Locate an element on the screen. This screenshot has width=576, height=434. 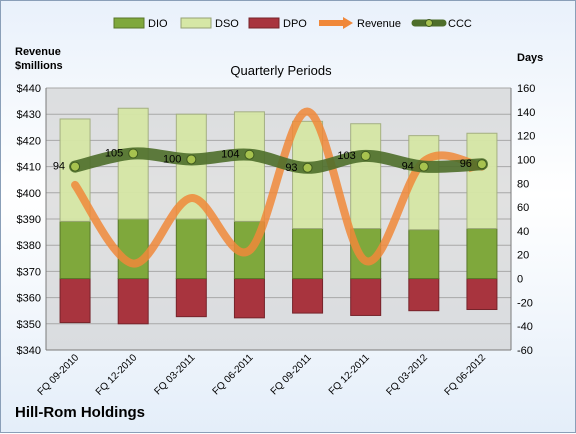
ccc-data-label: 105 is located at coordinates (114, 154).